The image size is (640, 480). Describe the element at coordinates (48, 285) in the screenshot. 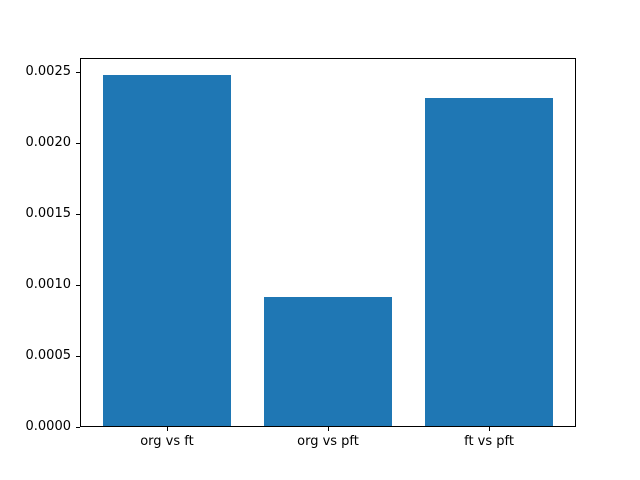

I see `y-tick-label: 0.0010` at that location.